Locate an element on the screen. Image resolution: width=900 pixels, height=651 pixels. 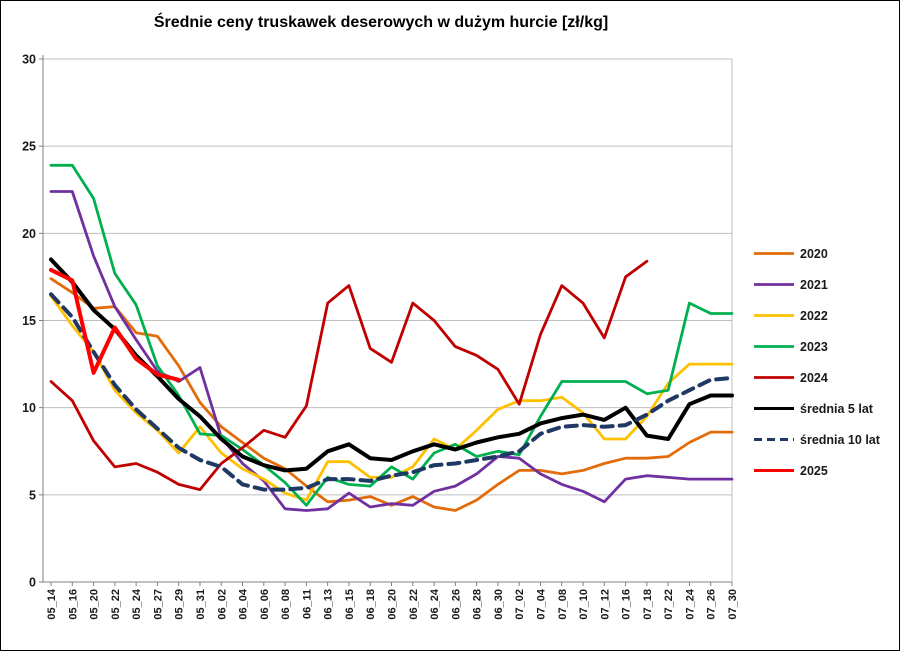
y-axis-label-20: 20 is located at coordinates (29, 234).